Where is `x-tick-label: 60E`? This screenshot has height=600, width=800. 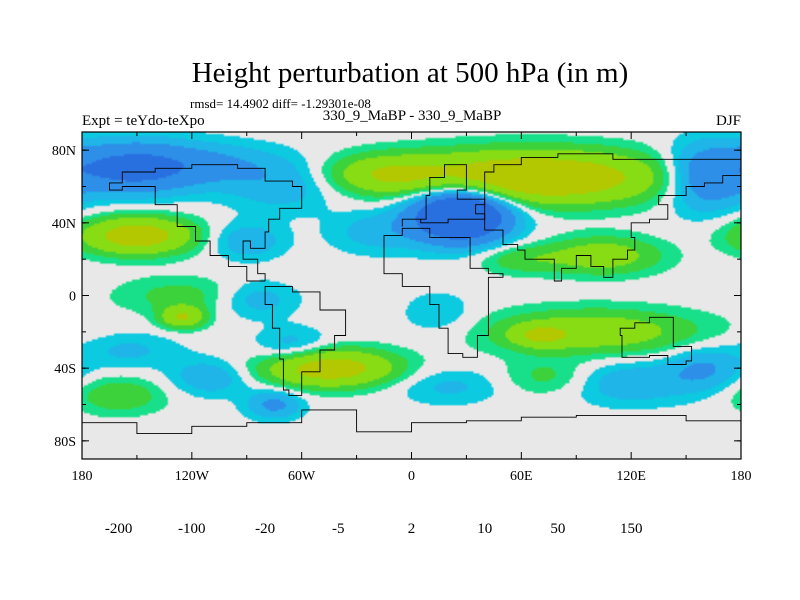 x-tick-label: 60E is located at coordinates (521, 476).